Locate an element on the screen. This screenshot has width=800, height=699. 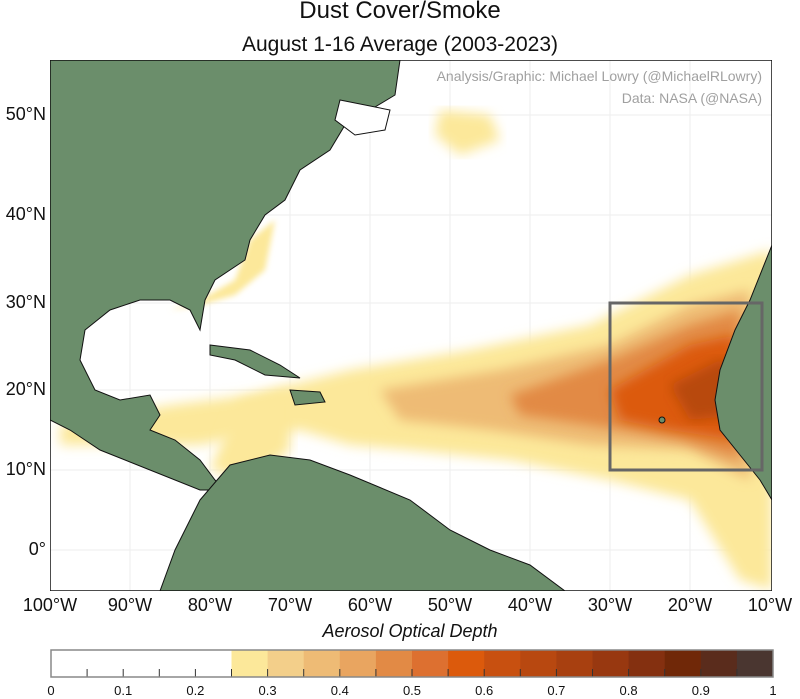
colorbar-tick-label: 0.5 is located at coordinates (412, 690).